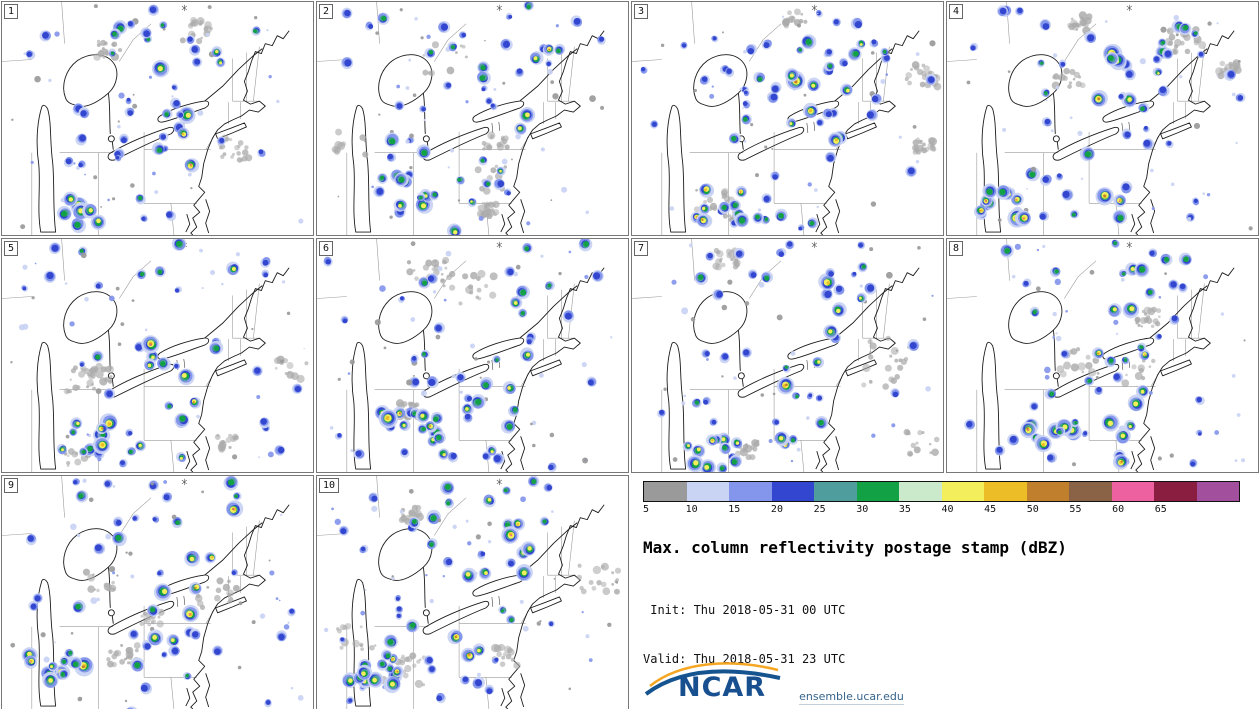 The width and height of the screenshot is (1260, 709). What do you see at coordinates (956, 248) in the screenshot?
I see `panel-number-badge: 8` at bounding box center [956, 248].